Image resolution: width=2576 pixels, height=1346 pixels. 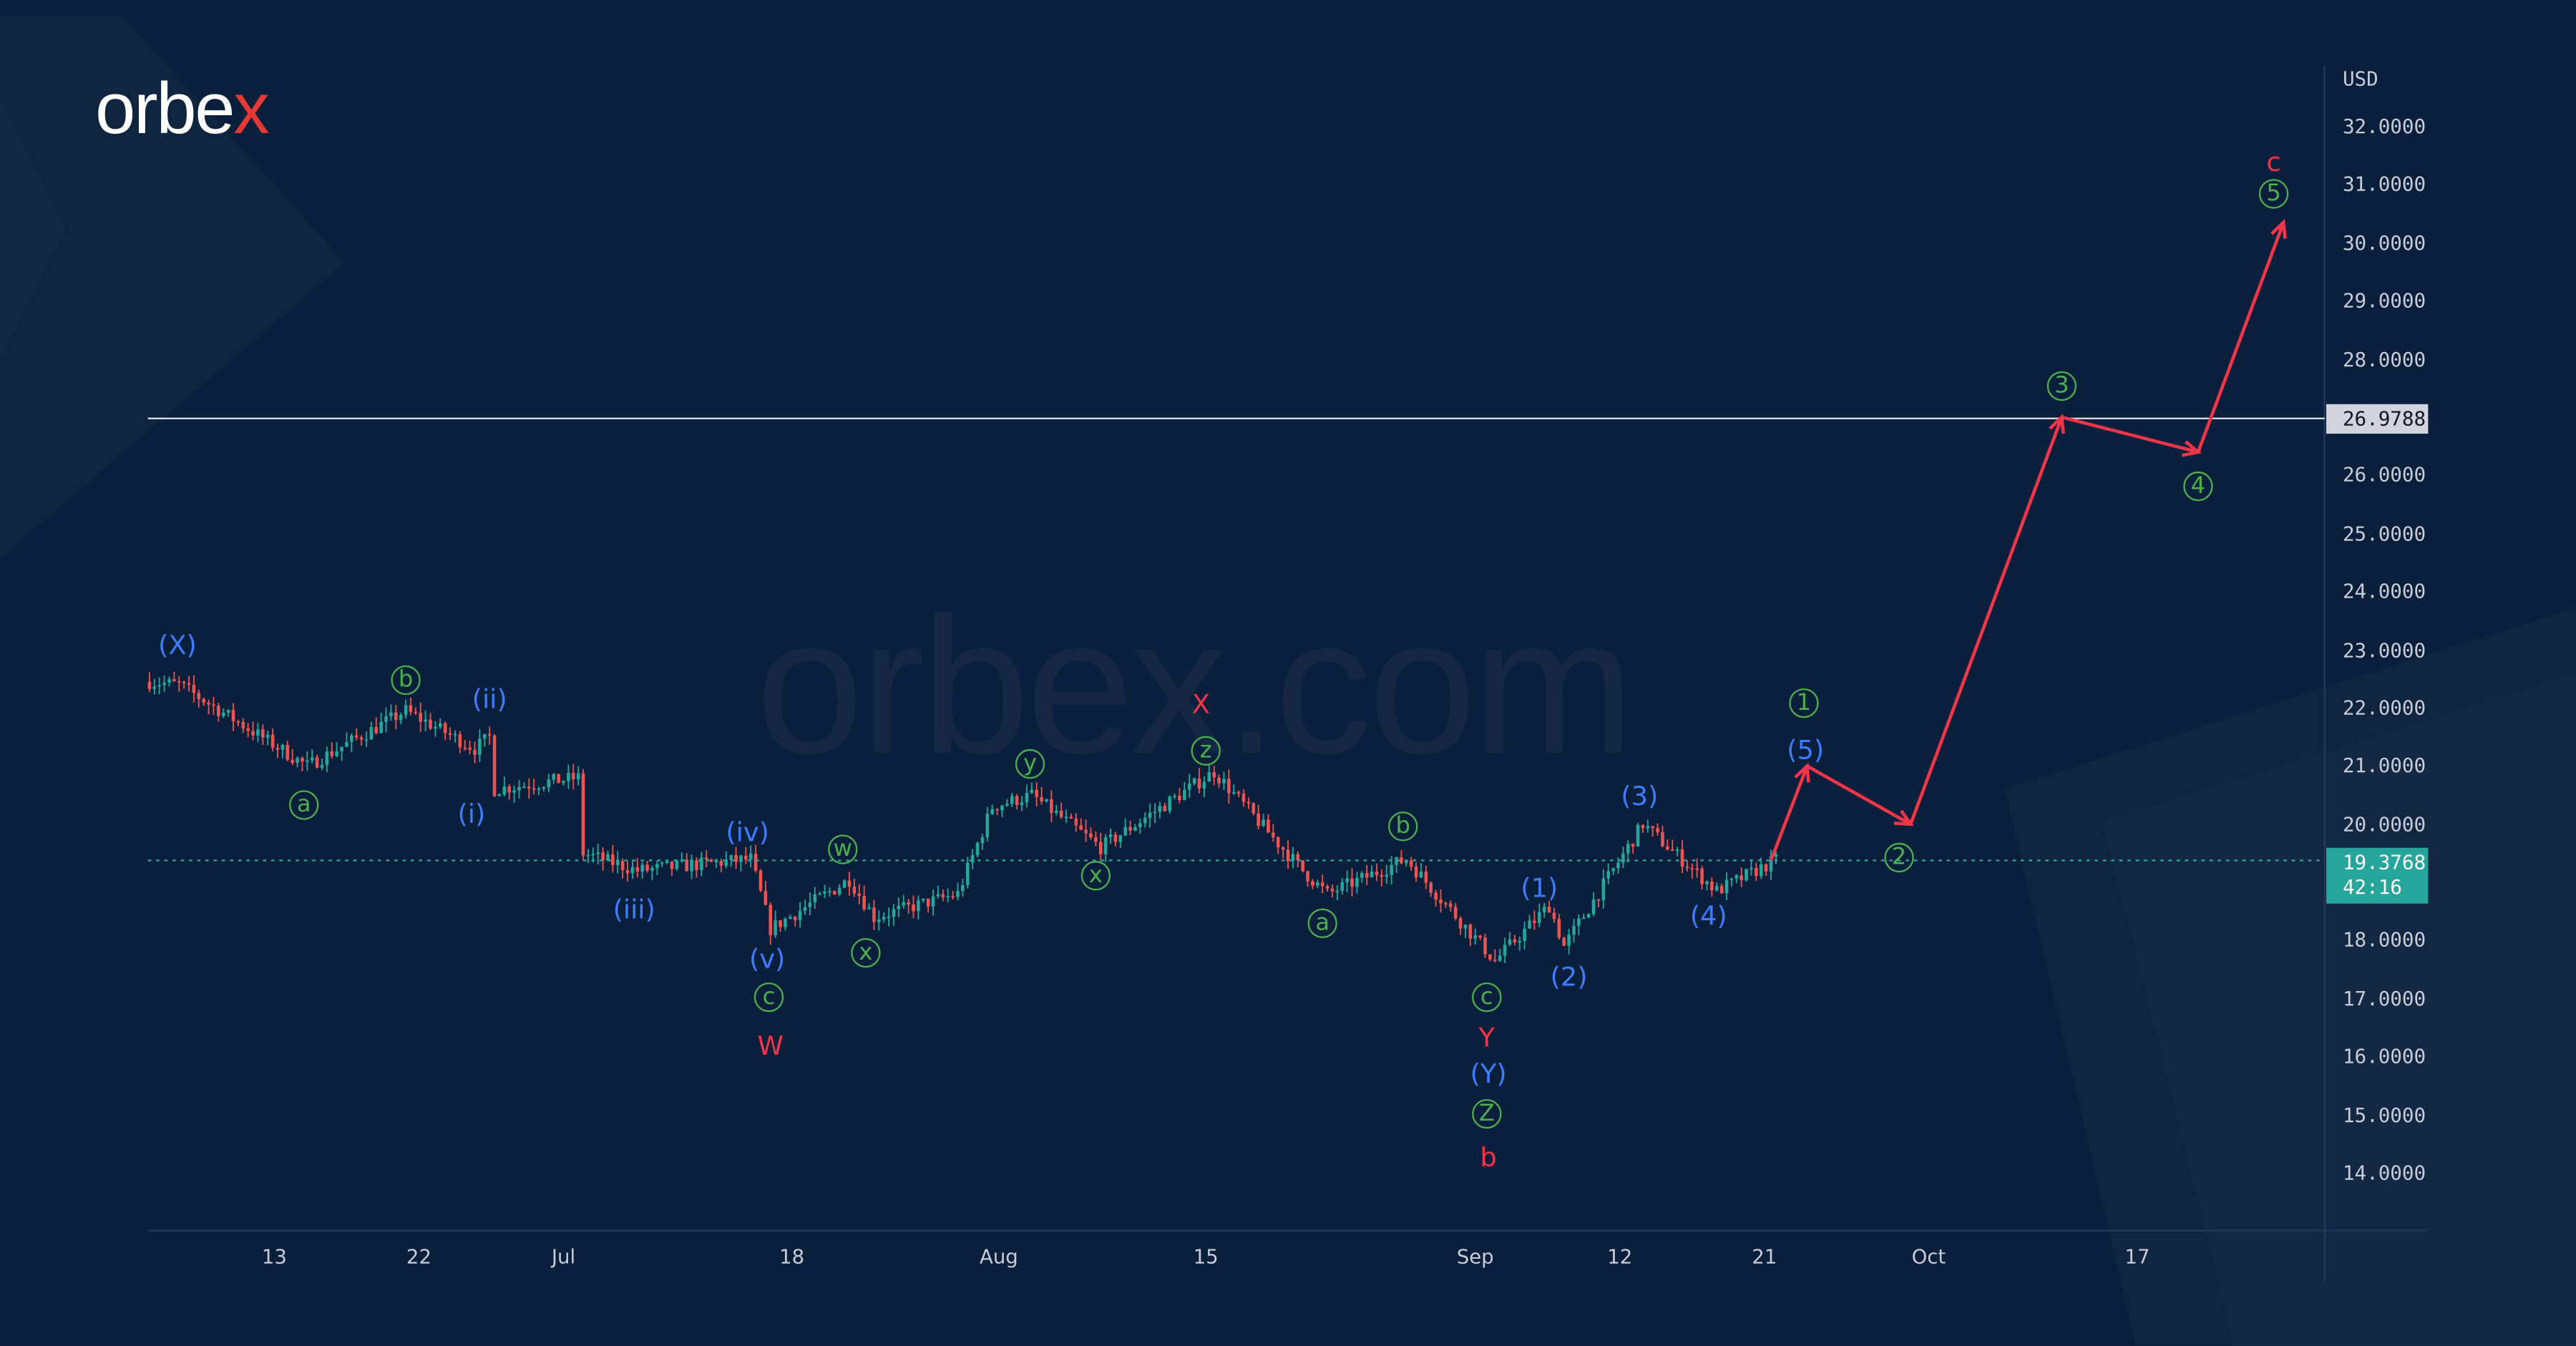 What do you see at coordinates (1206, 751) in the screenshot?
I see `wave-label: z` at bounding box center [1206, 751].